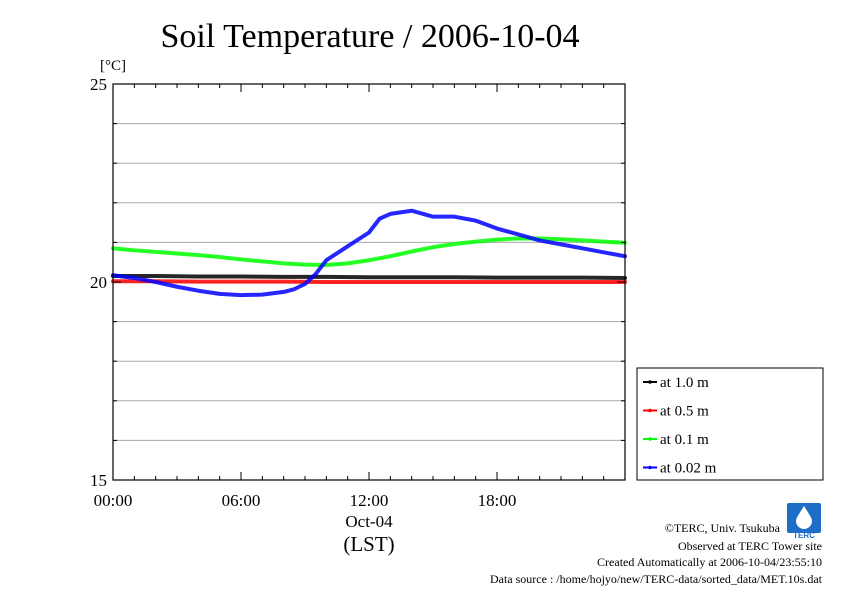  What do you see at coordinates (369, 36) in the screenshot?
I see `chart-title: Soil Temperature / 2006-10-04` at bounding box center [369, 36].